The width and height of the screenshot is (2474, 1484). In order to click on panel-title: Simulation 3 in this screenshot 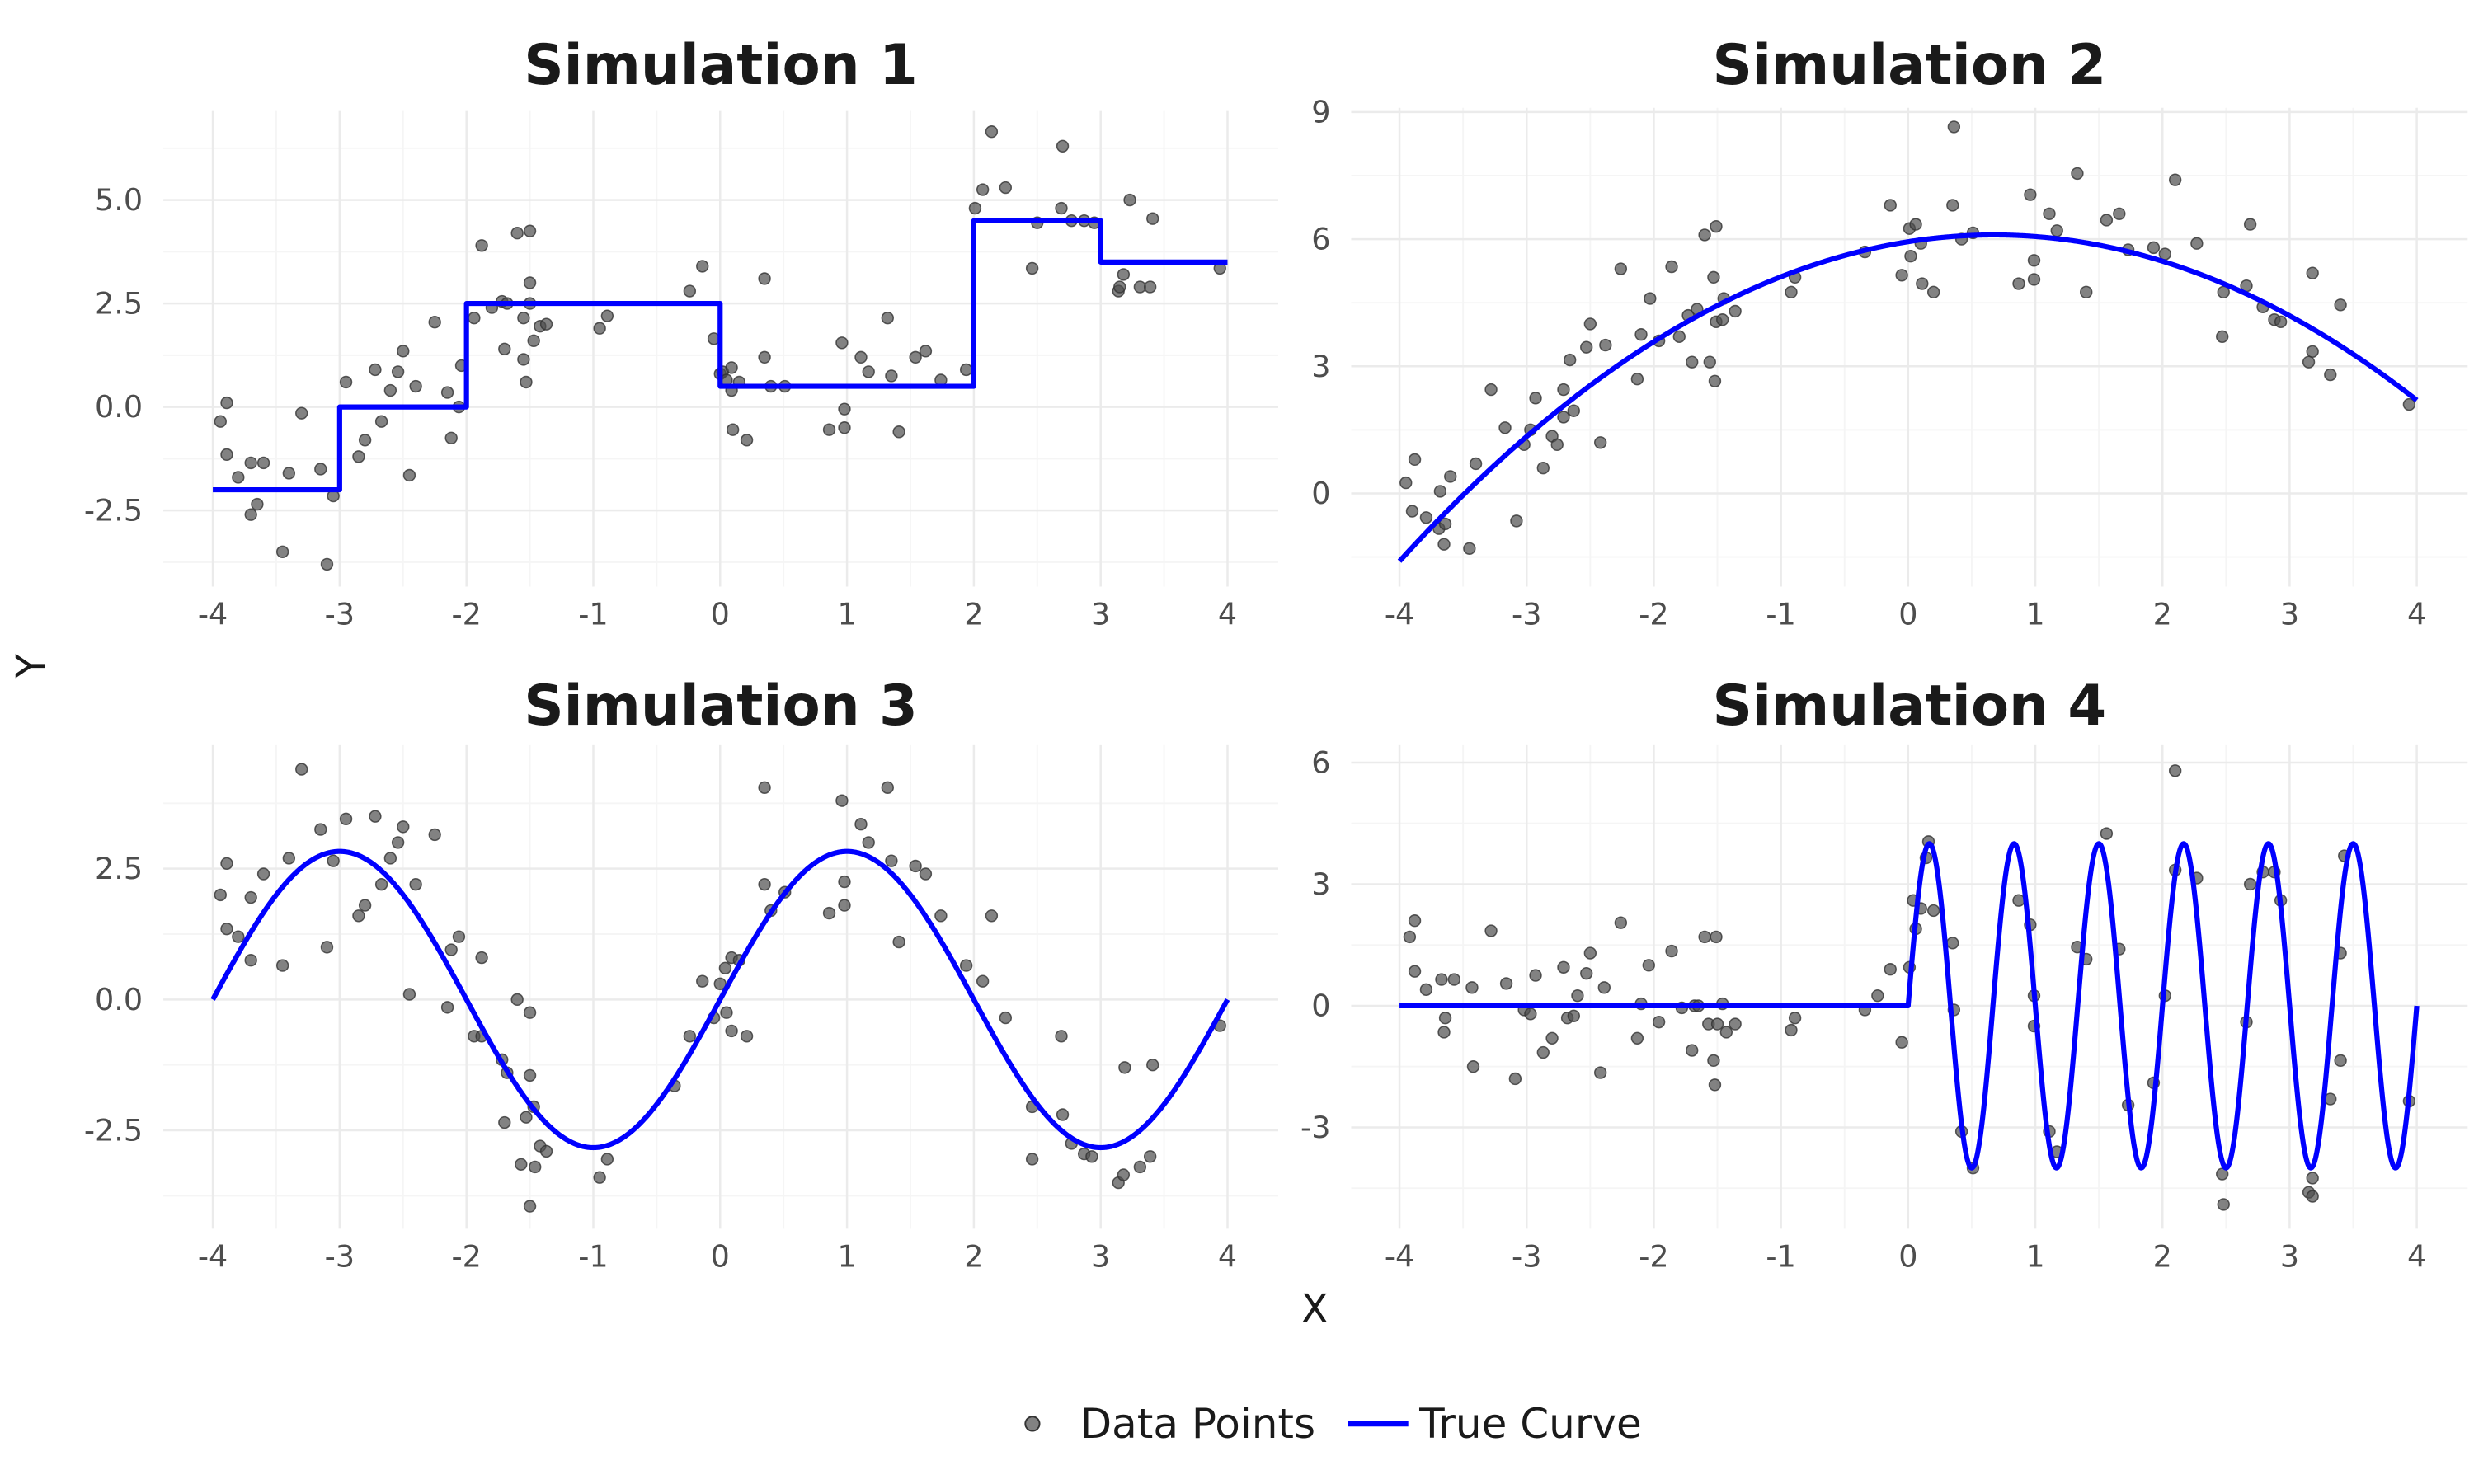, I will do `click(721, 706)`.